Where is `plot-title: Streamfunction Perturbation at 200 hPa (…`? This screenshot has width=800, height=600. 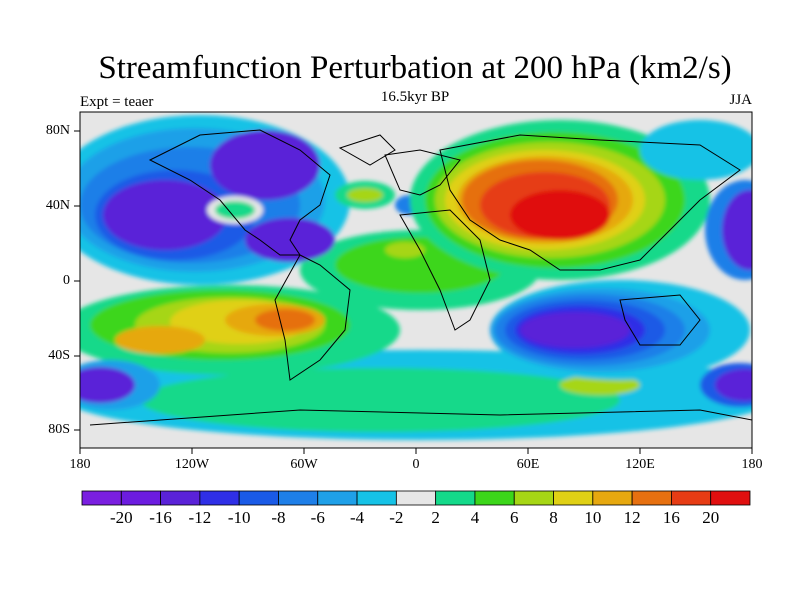 plot-title: Streamfunction Perturbation at 200 hPa (… is located at coordinates (415, 68).